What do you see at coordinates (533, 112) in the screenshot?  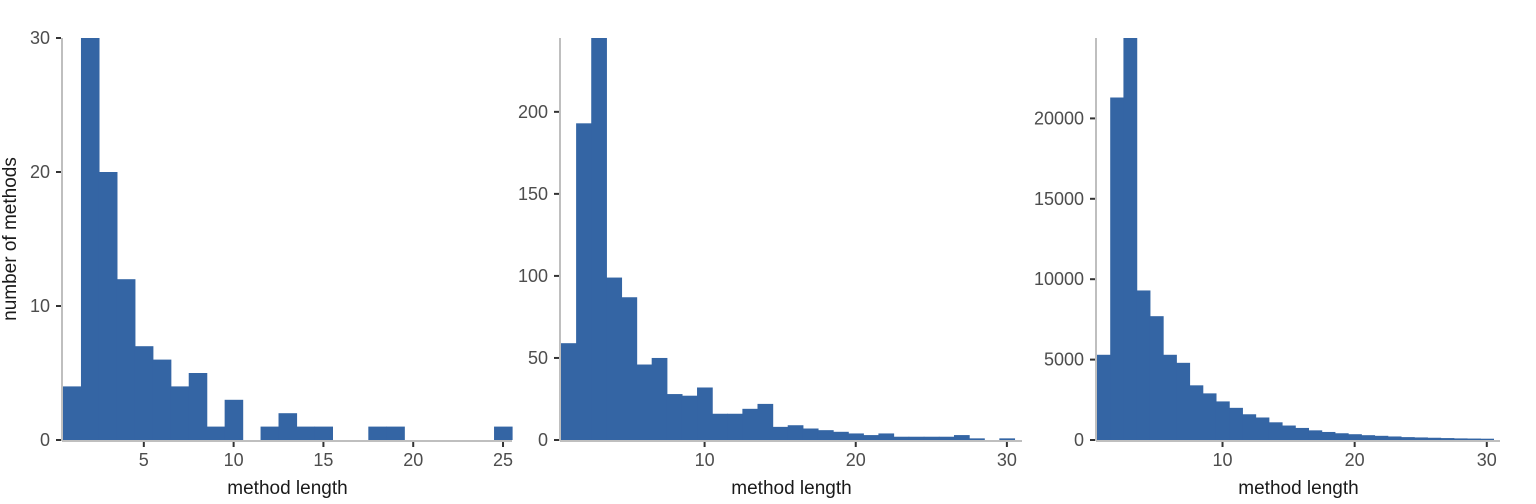 I see `y-tick-label: 200` at bounding box center [533, 112].